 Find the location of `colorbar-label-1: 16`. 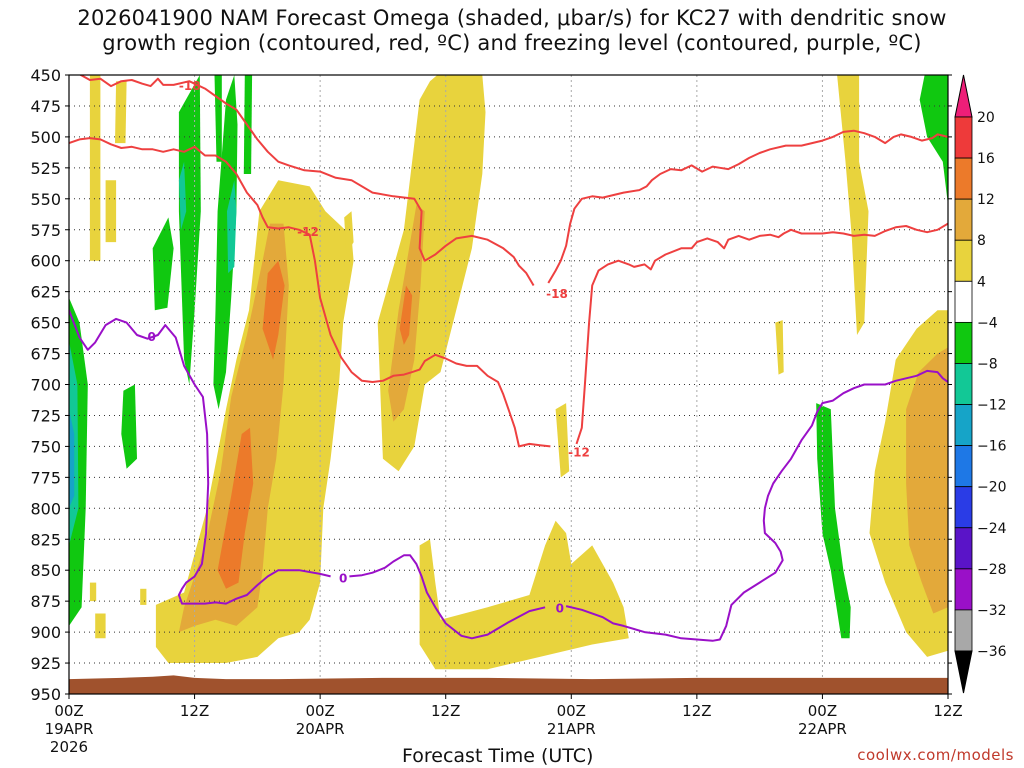

colorbar-label-1: 16 is located at coordinates (986, 159).